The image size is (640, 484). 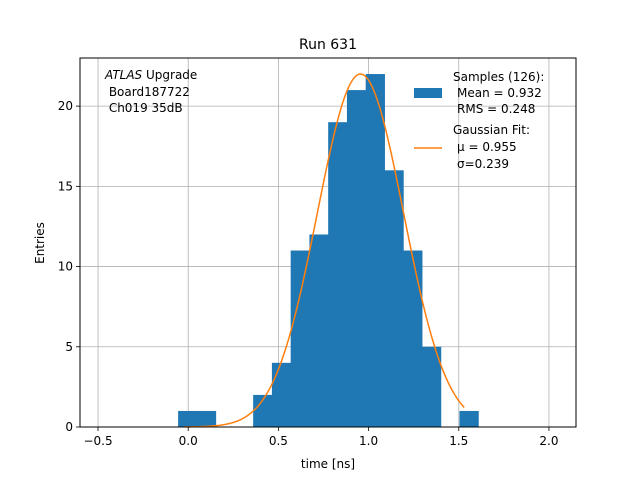 I want to click on annotation-line-2: Board187722, so click(x=147, y=92).